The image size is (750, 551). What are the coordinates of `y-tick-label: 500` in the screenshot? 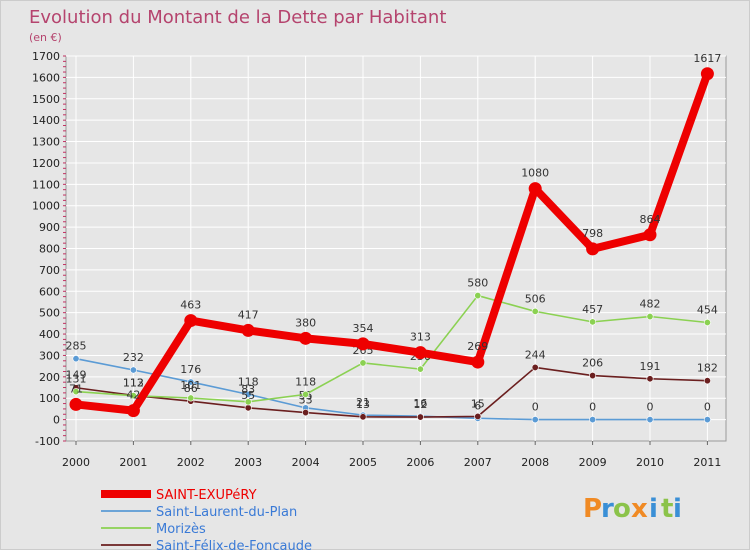 It's located at (49, 313).